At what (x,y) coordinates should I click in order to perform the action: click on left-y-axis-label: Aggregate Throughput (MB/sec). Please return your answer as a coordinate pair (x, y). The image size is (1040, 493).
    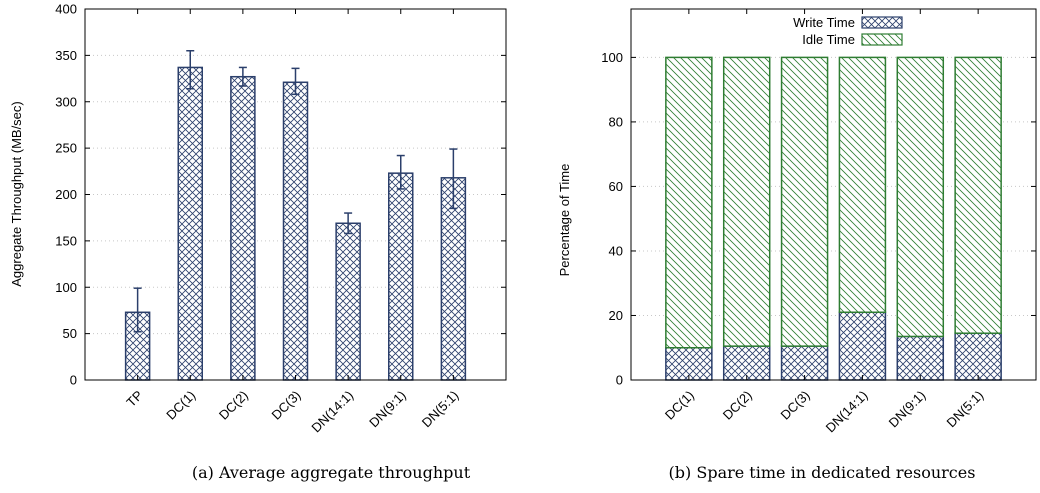
    Looking at the image, I should click on (16, 193).